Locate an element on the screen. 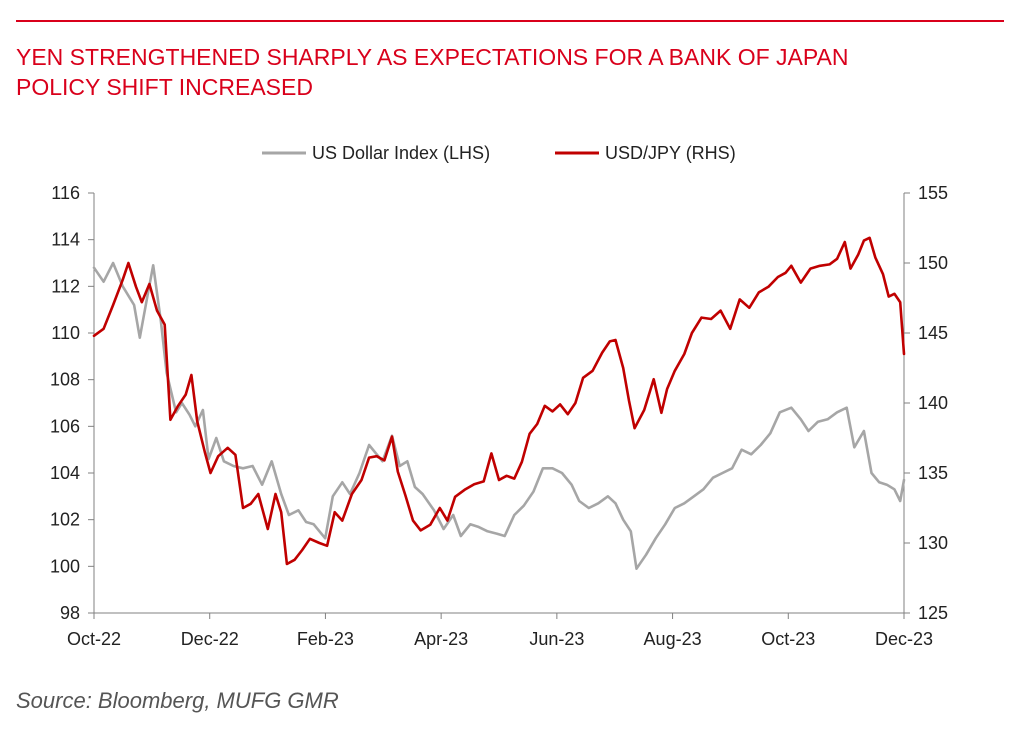 This screenshot has width=1022, height=754. x-tick-label: Aug-23 is located at coordinates (673, 639).